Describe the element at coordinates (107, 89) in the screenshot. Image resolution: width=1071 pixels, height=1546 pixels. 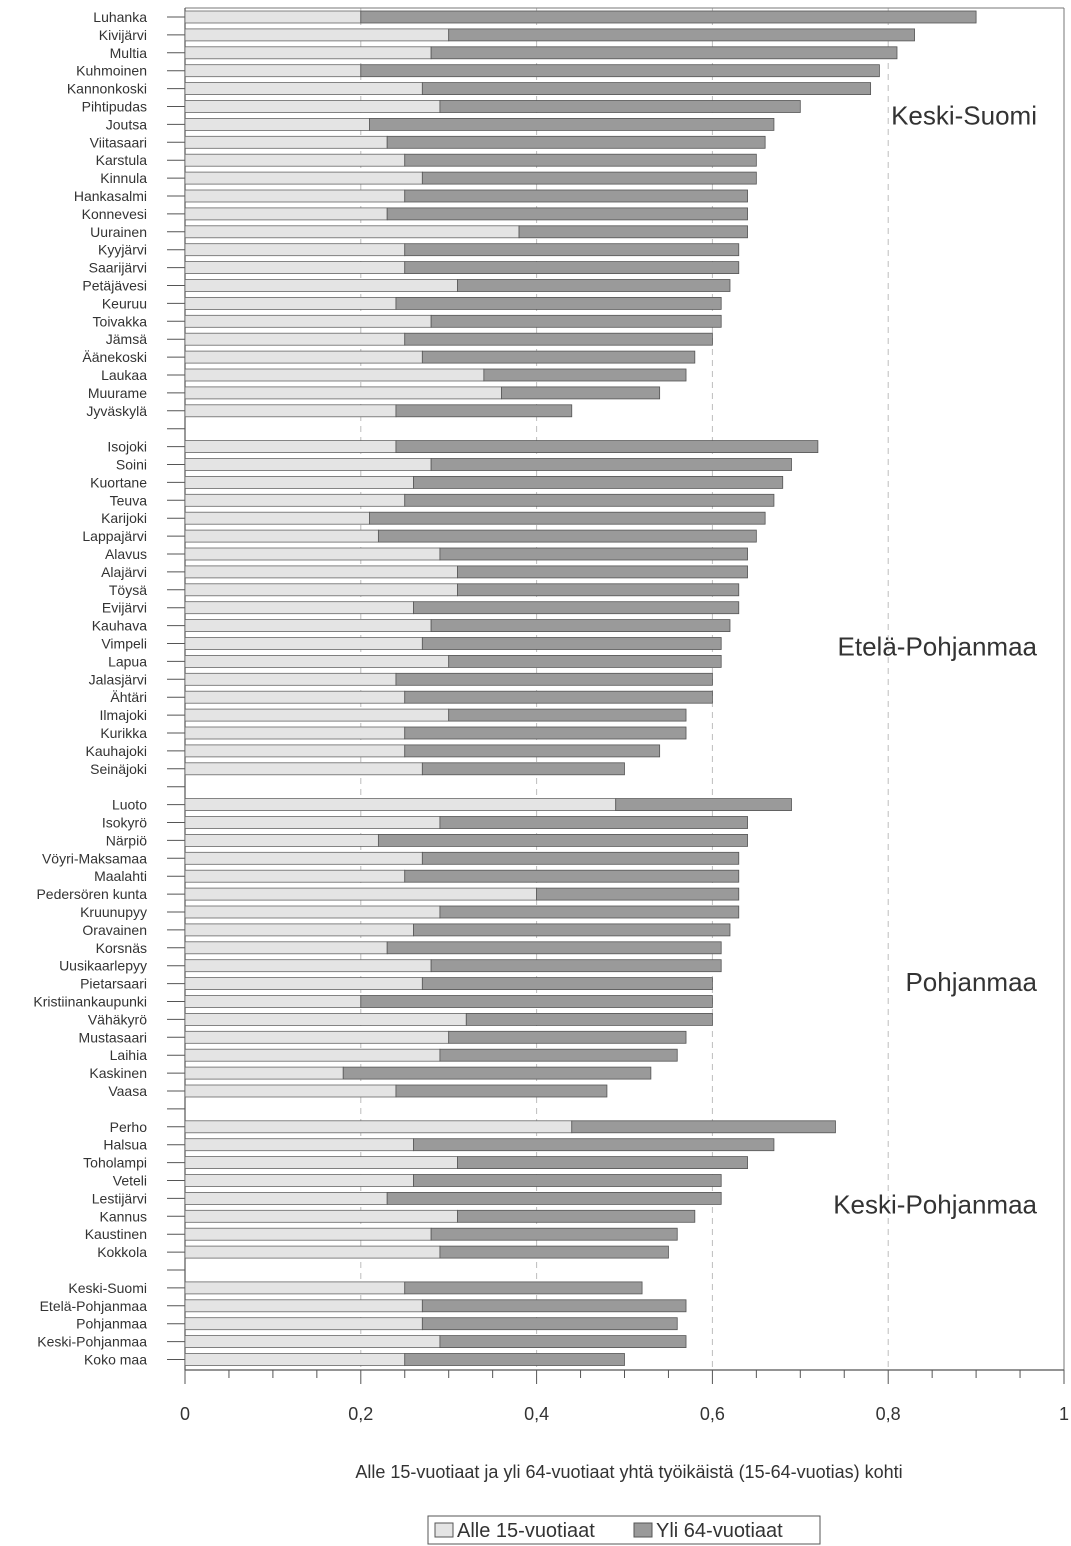
I see `category-label: Kannonkoski` at that location.